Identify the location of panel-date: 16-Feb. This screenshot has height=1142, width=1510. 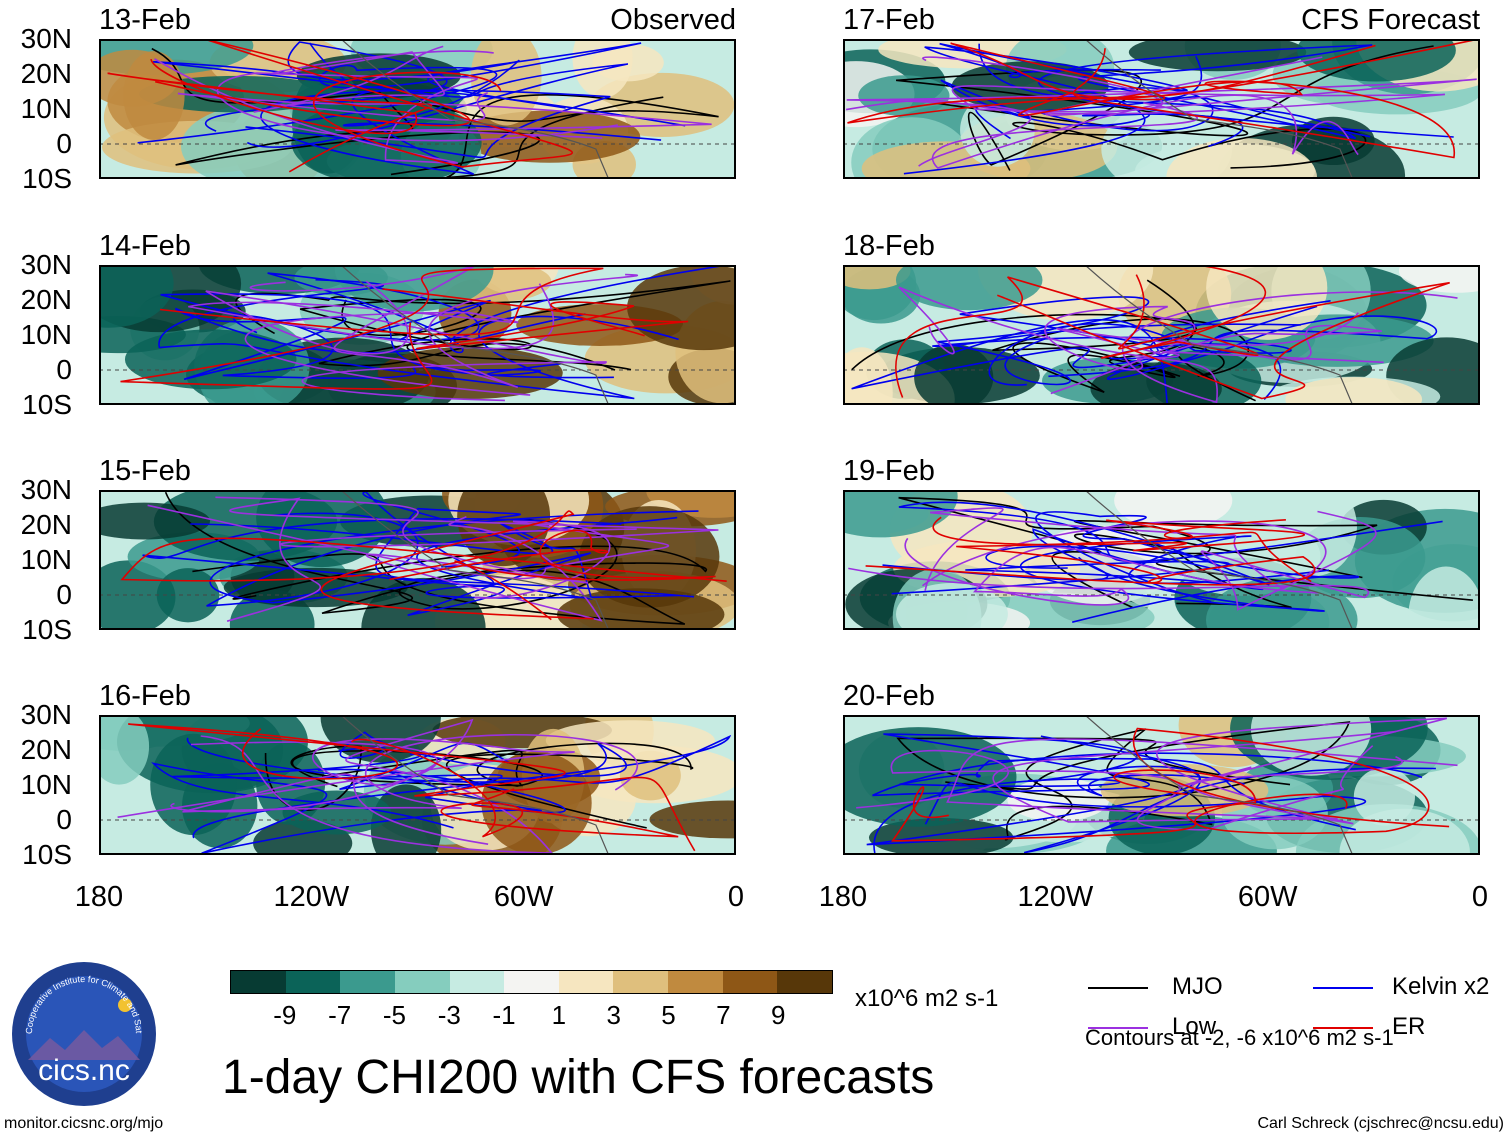
(145, 696).